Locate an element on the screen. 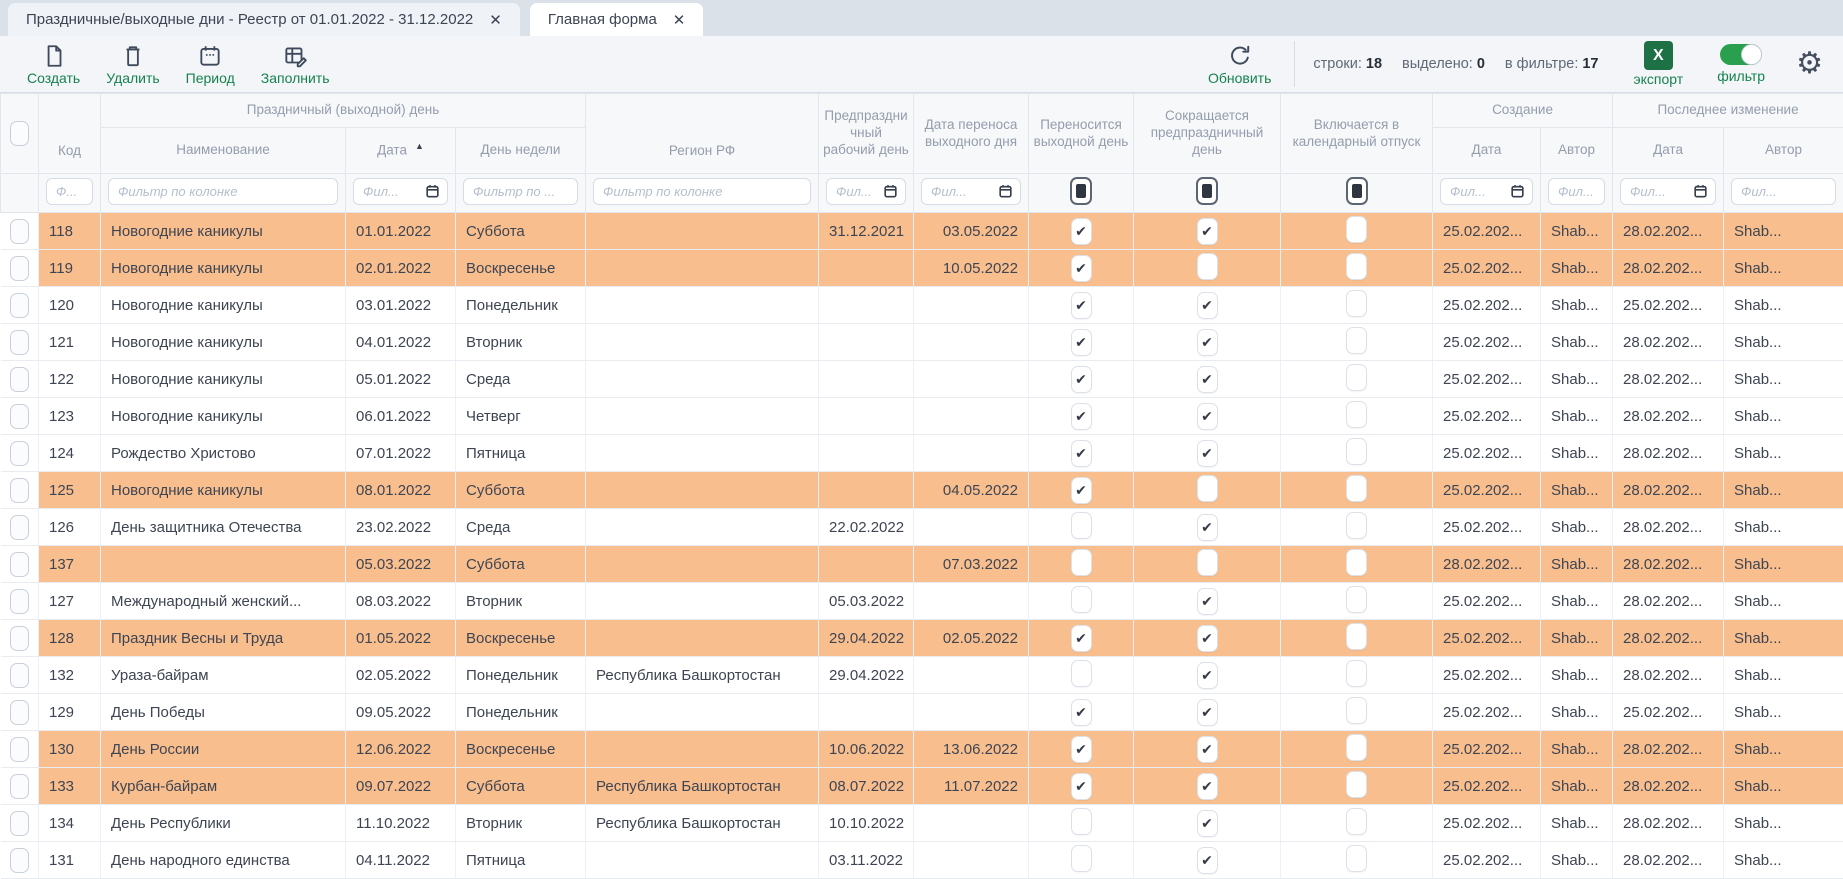 The image size is (1843, 879). column-header-region: Регион РФ is located at coordinates (702, 134).